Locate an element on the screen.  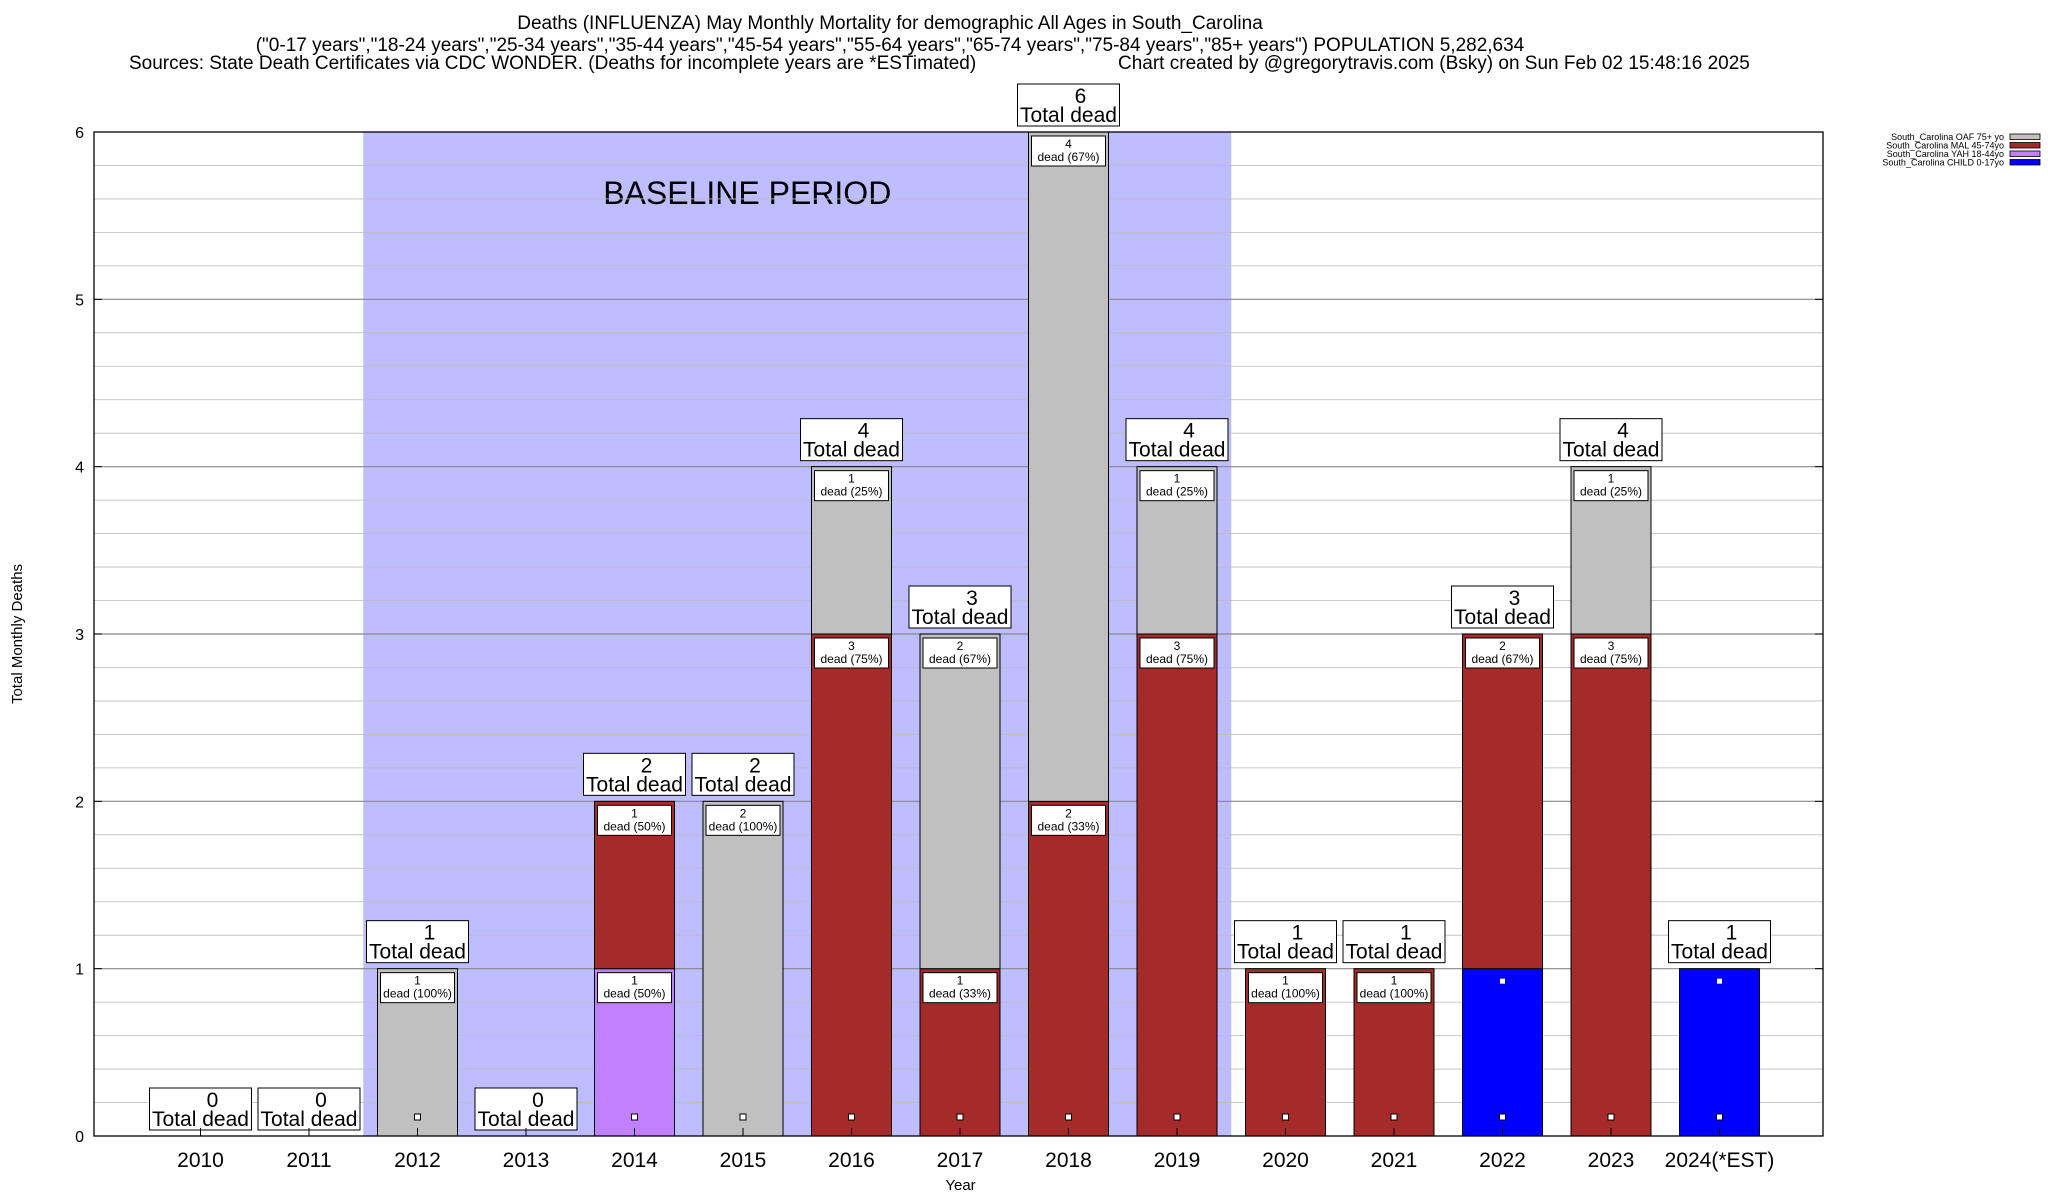
segment-label-pct: dead (50%) is located at coordinates (634, 826).